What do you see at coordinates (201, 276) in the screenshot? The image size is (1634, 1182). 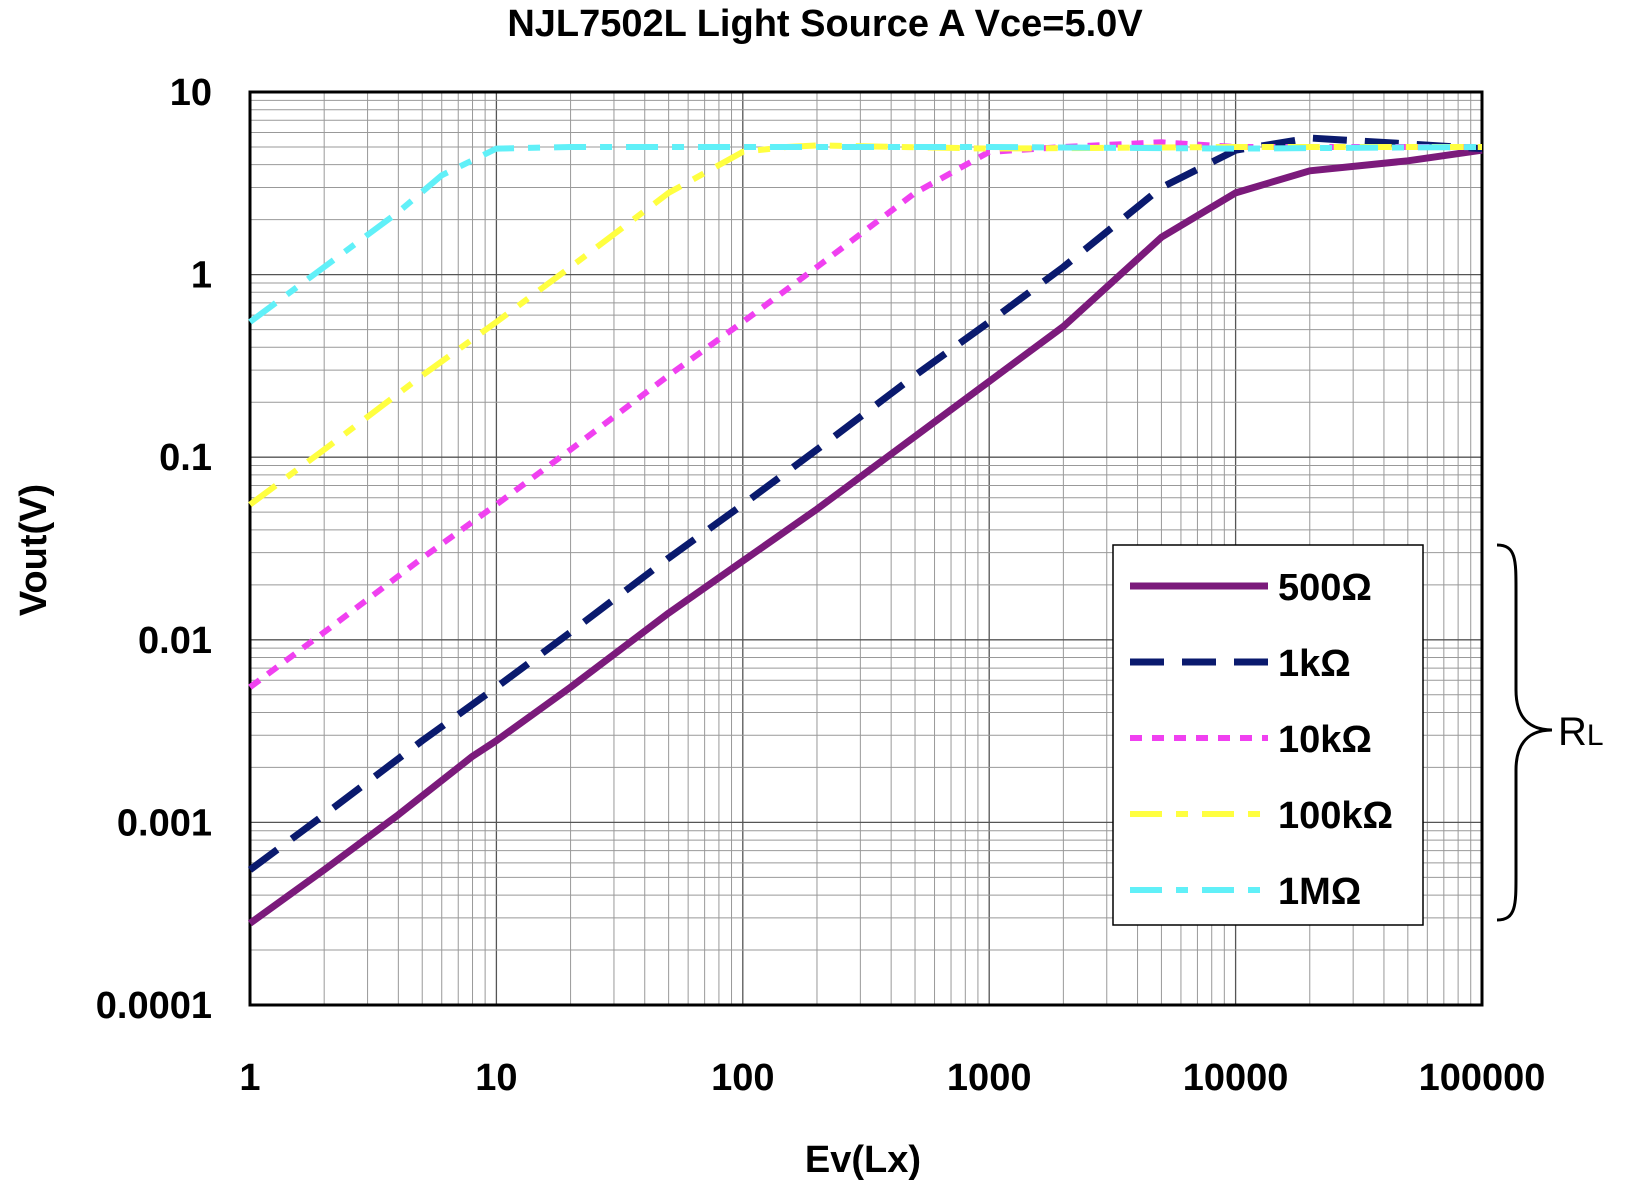 I see `y-tick-label: 1` at bounding box center [201, 276].